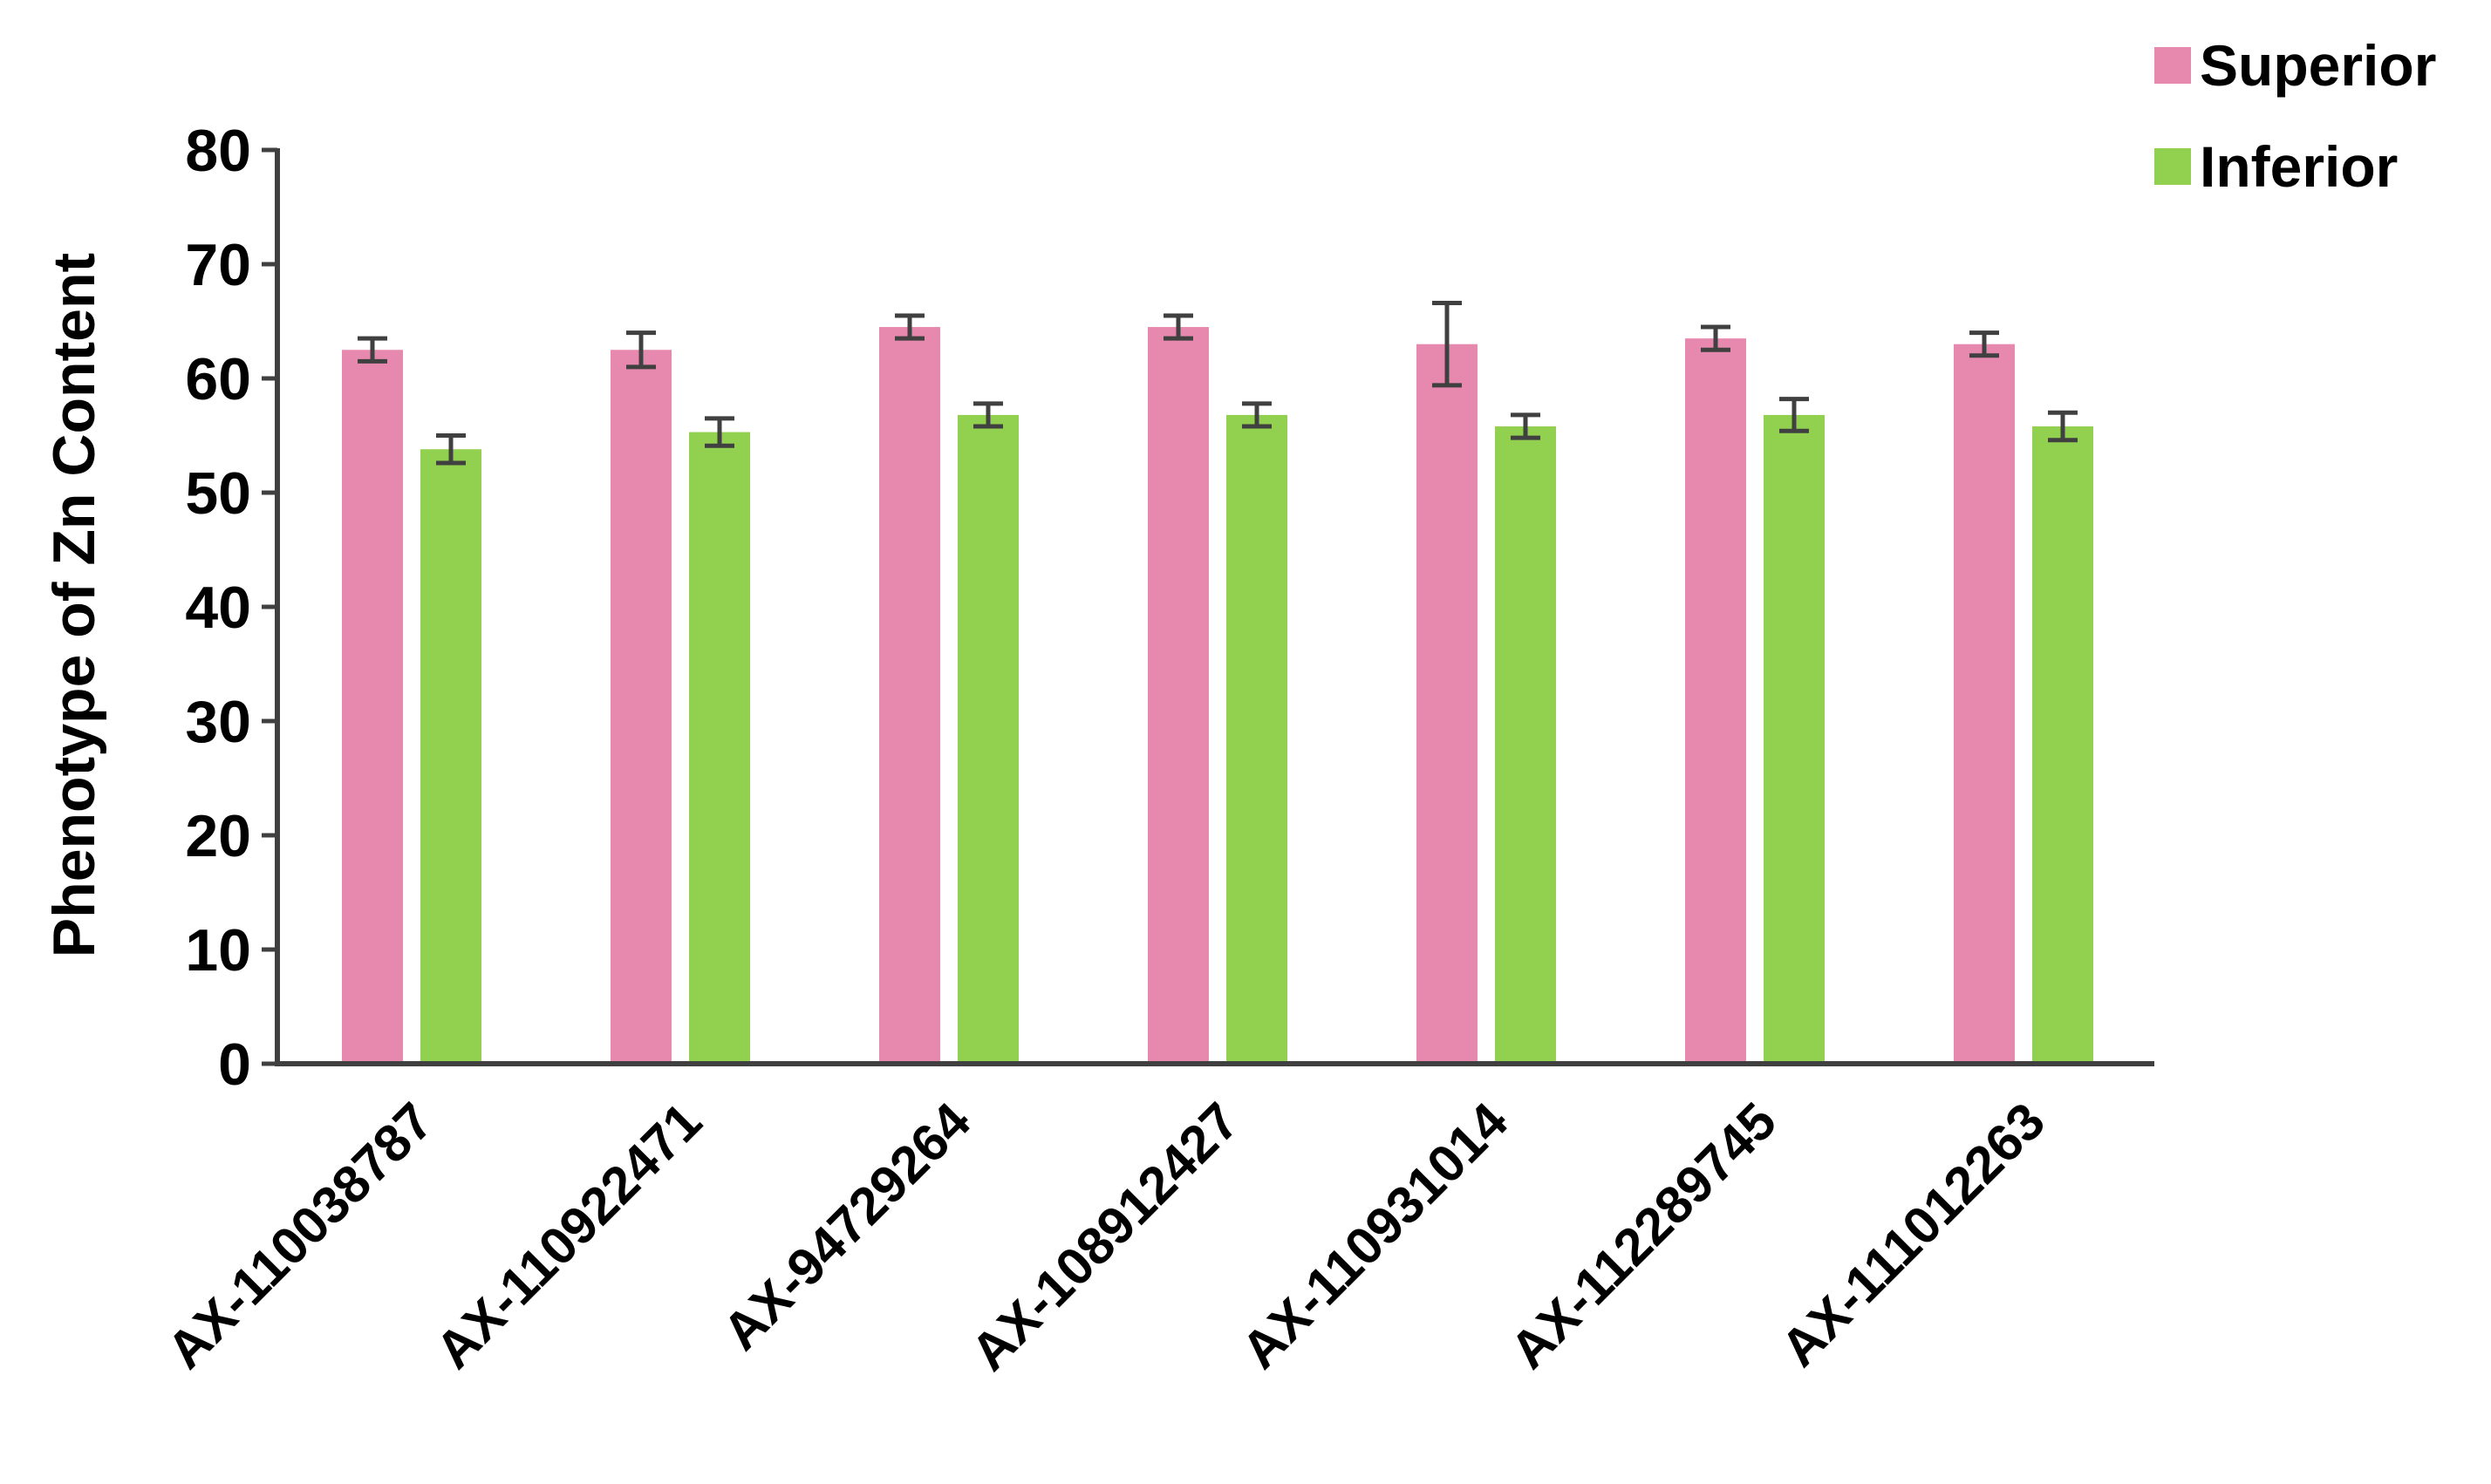 Image resolution: width=2491 pixels, height=1484 pixels. Describe the element at coordinates (218, 722) in the screenshot. I see `y-tick-label: 30` at that location.